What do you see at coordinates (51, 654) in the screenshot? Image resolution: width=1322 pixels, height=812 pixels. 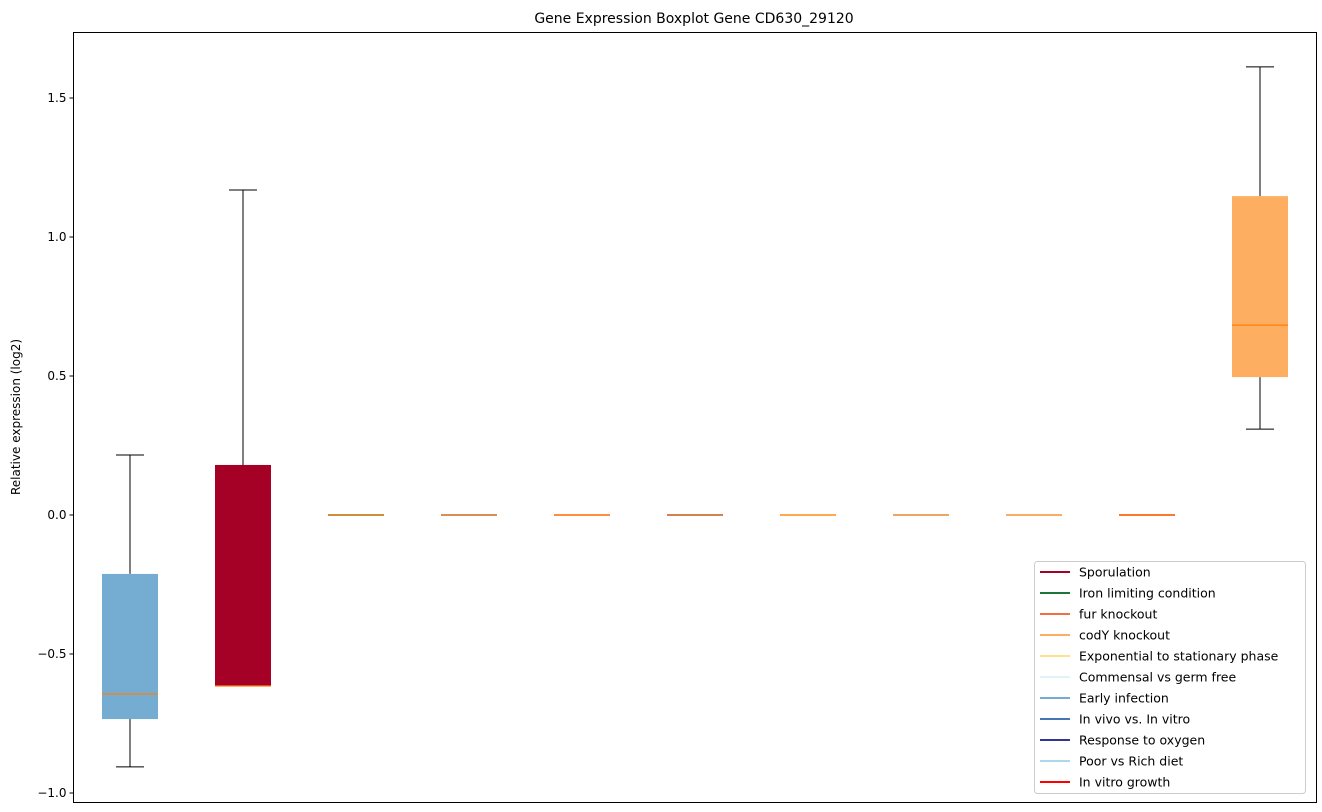 I see `y-tick-label: −0.5` at bounding box center [51, 654].